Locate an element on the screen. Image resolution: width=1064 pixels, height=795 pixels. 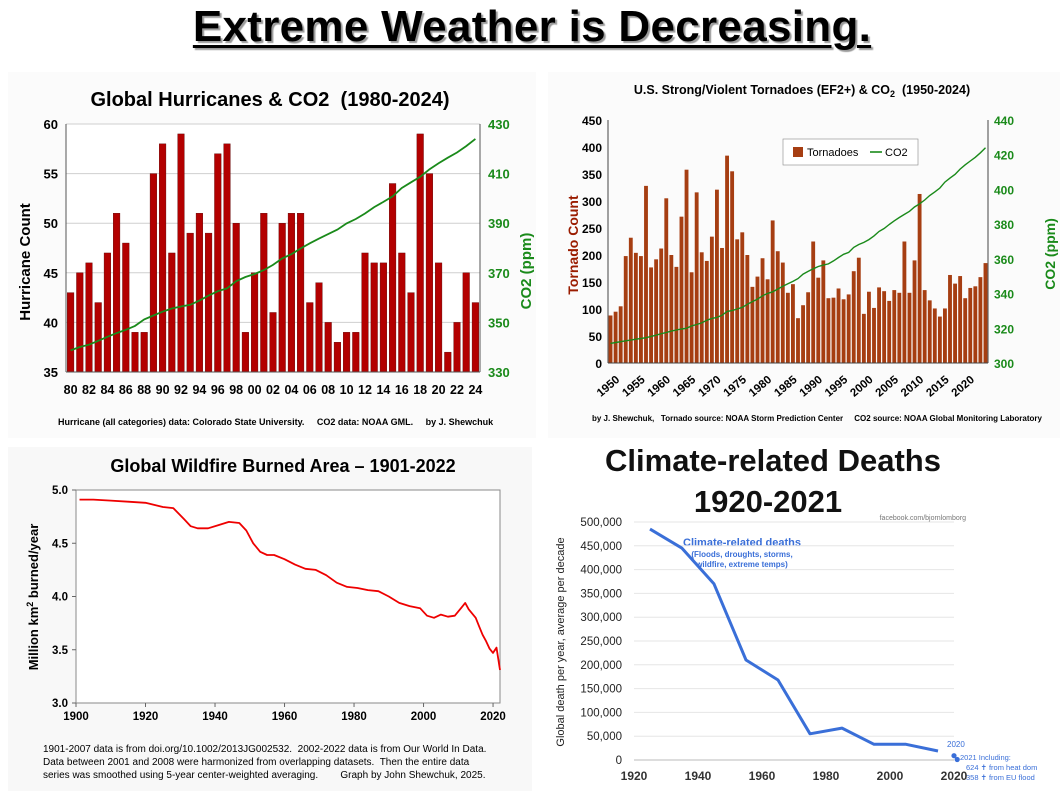
wildfire-y-label-sup: 2 is located at coordinates (30, 604).